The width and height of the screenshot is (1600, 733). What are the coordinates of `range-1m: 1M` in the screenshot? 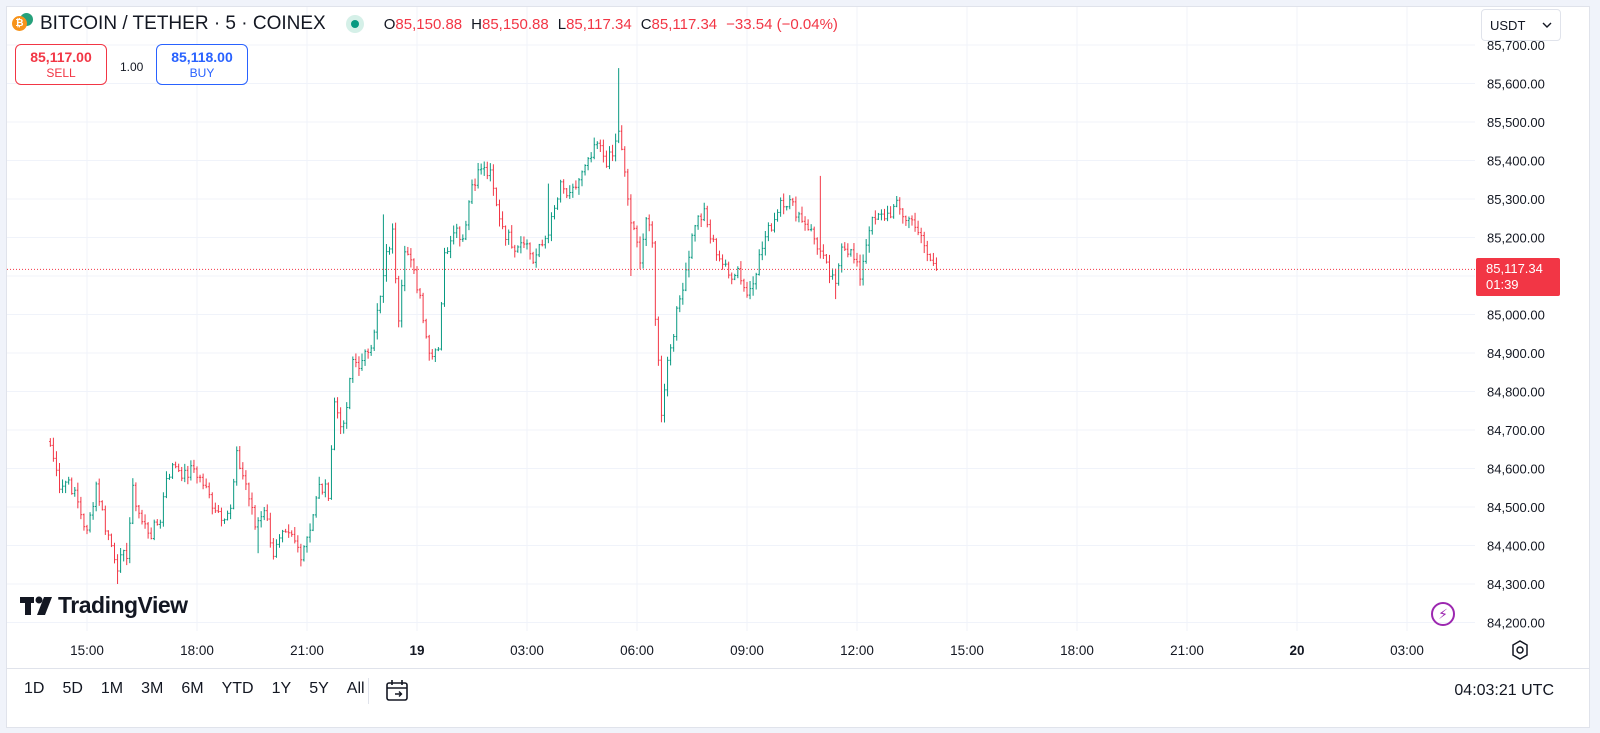 It's located at (112, 688).